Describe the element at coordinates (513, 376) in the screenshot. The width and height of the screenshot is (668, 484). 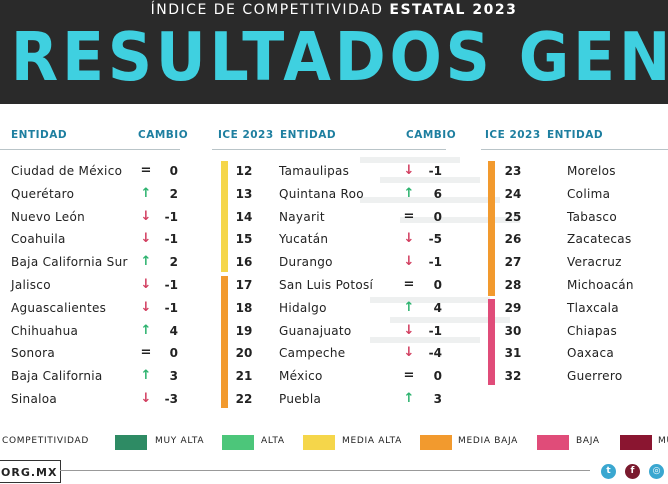
I see `ice-rank: 32` at that location.